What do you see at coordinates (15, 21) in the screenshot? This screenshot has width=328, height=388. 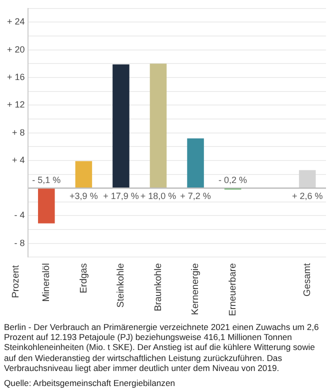 I see `y-tick-label: + 24` at bounding box center [15, 21].